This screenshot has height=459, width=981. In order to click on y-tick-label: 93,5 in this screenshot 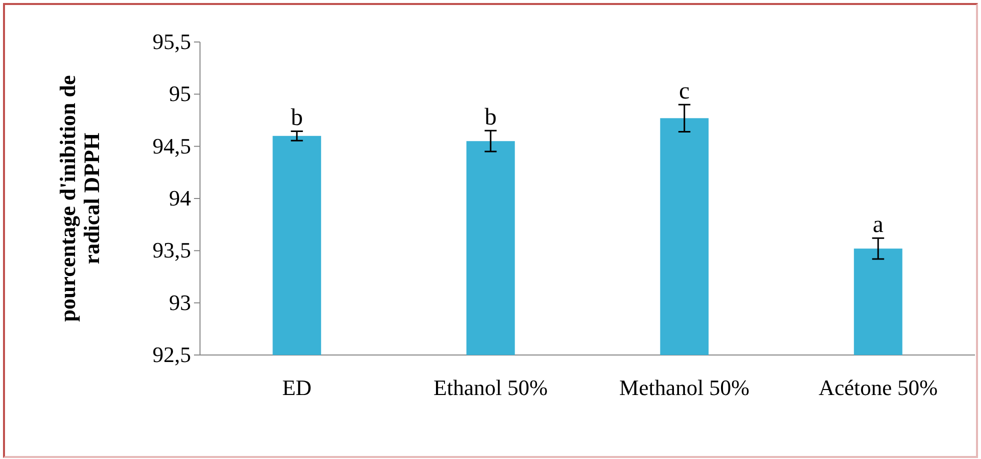, I will do `click(171, 250)`.